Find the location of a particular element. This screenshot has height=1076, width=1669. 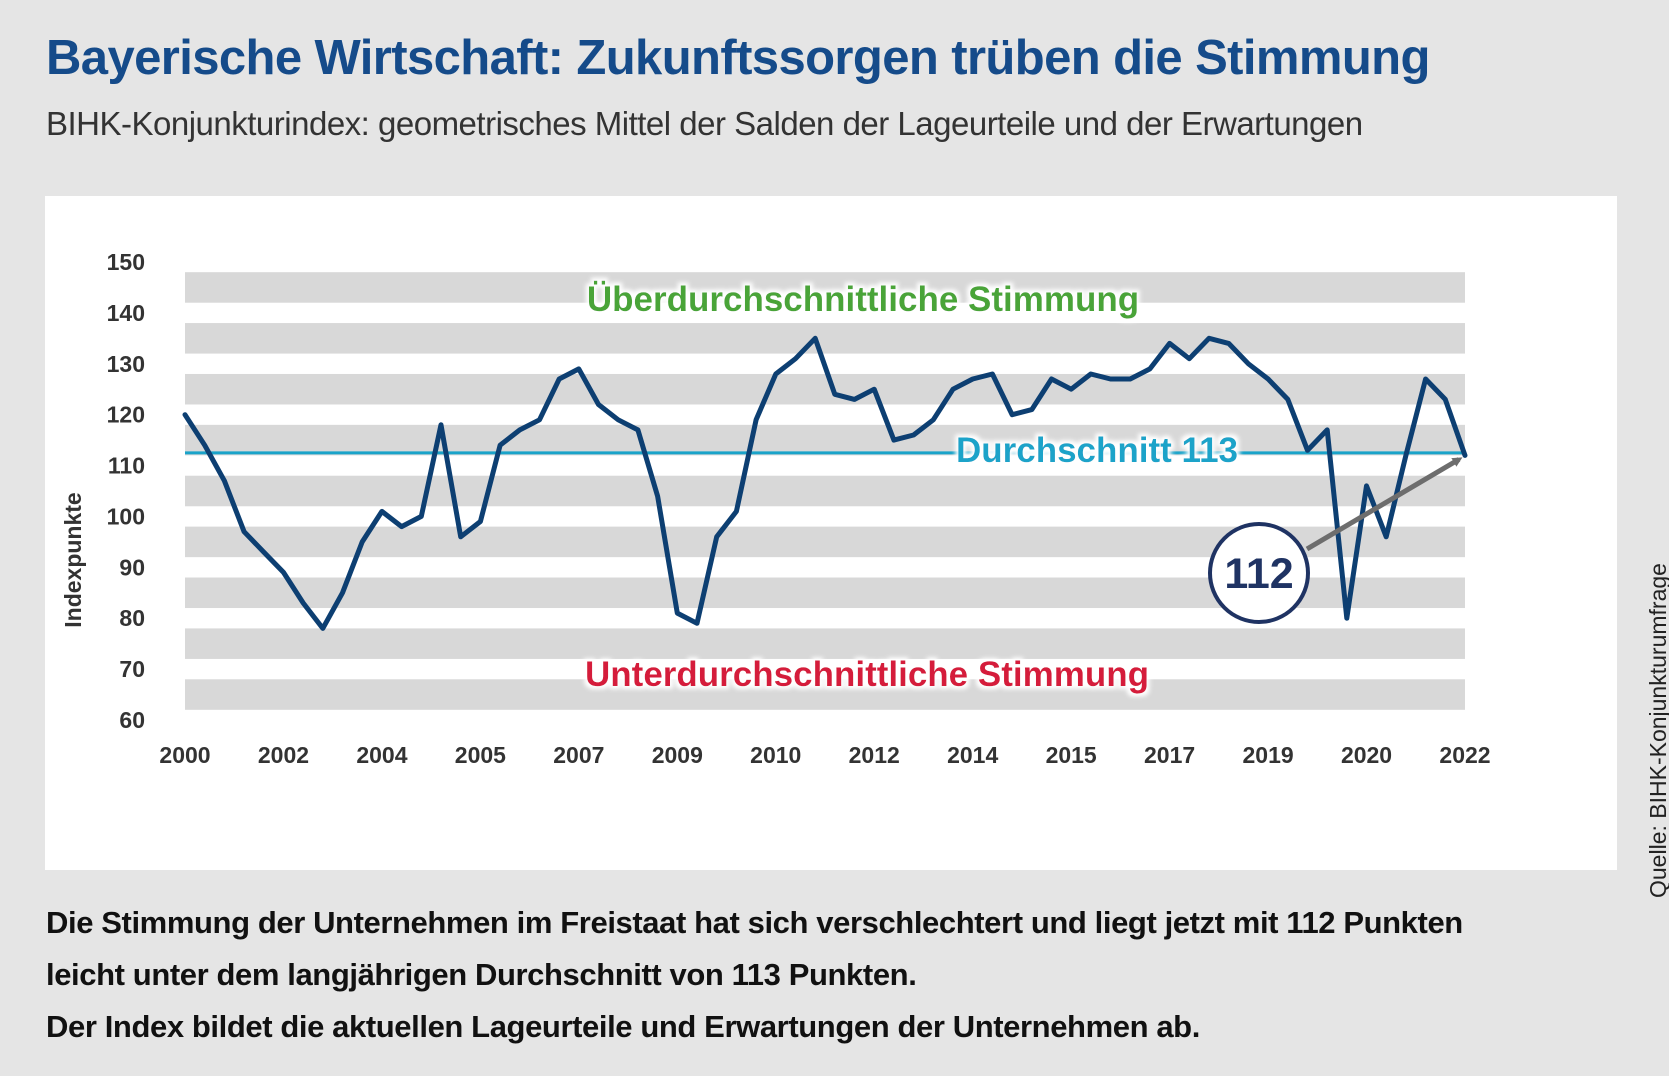

above-average-label: Überdurchschnittliche Stimmung is located at coordinates (863, 299).